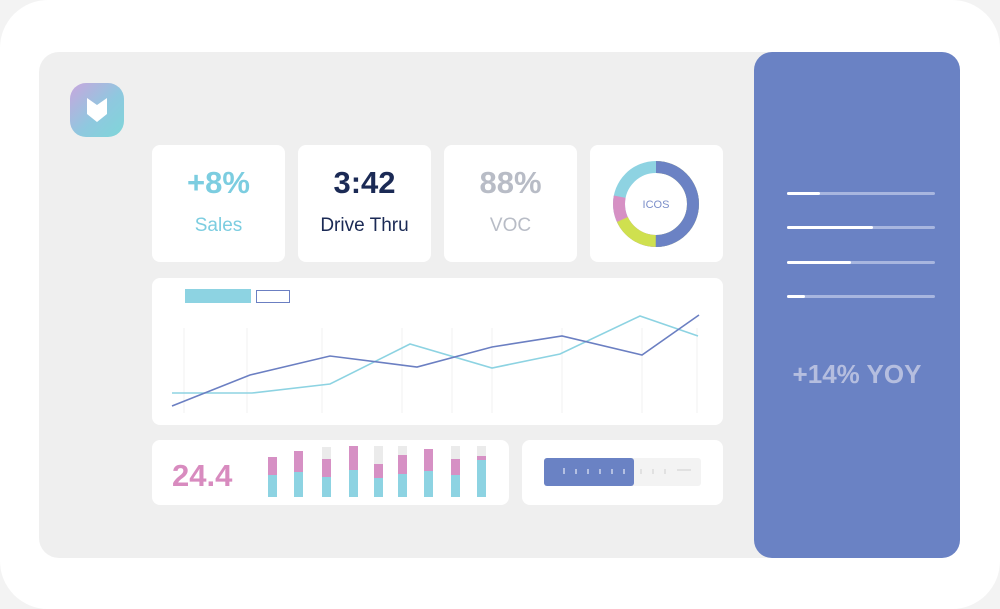  I want to click on donut-chart: ICOS, so click(656, 204).